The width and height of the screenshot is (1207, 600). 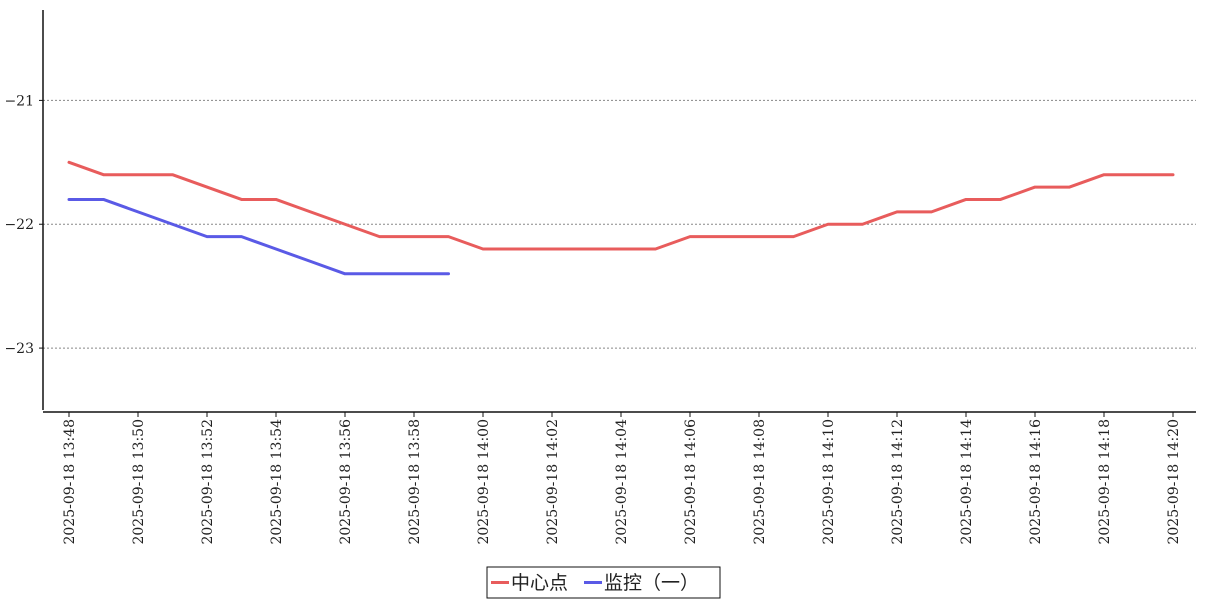 What do you see at coordinates (829, 482) in the screenshot?
I see `x-tick-label: 2025-09-18 14:10` at bounding box center [829, 482].